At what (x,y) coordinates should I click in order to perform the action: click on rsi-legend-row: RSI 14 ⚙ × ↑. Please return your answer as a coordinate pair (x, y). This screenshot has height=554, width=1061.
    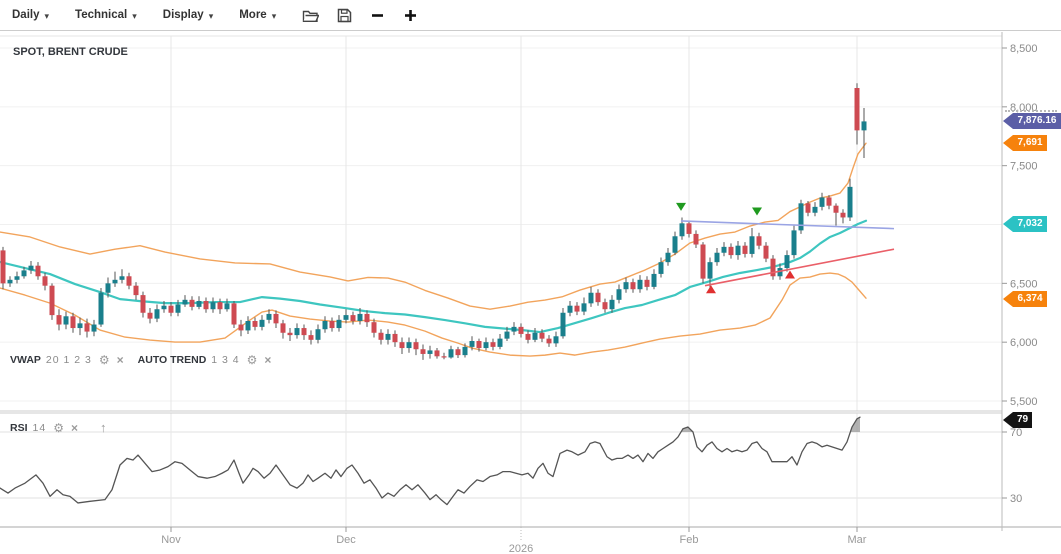
    Looking at the image, I should click on (58, 427).